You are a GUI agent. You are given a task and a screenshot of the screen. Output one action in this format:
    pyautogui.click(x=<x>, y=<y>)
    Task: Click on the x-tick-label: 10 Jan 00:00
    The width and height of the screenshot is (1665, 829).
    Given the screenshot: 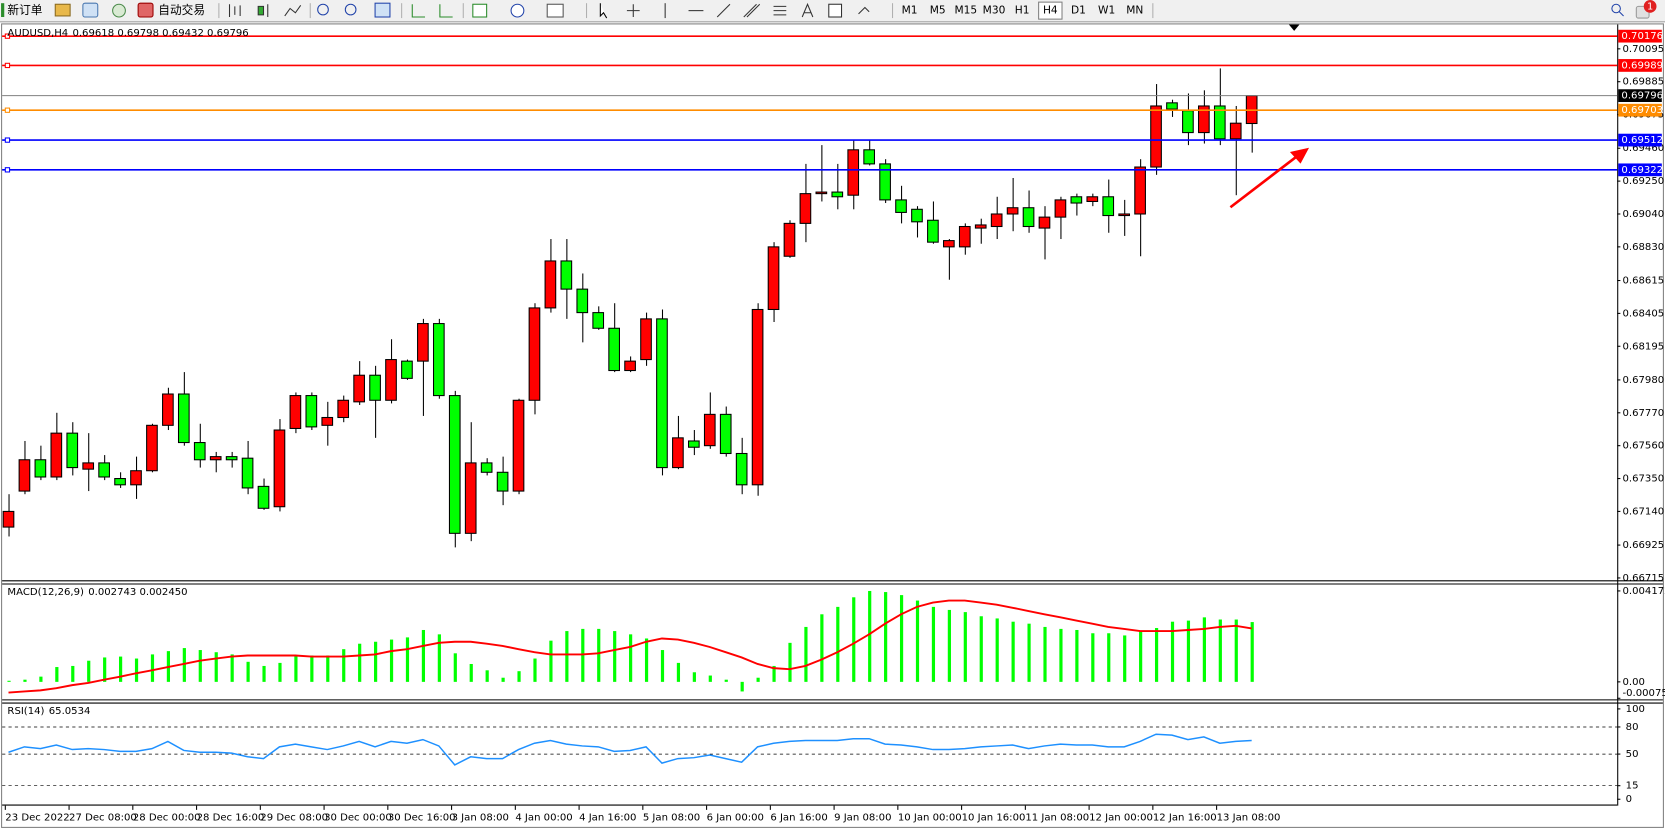 What is the action you would take?
    pyautogui.click(x=930, y=817)
    